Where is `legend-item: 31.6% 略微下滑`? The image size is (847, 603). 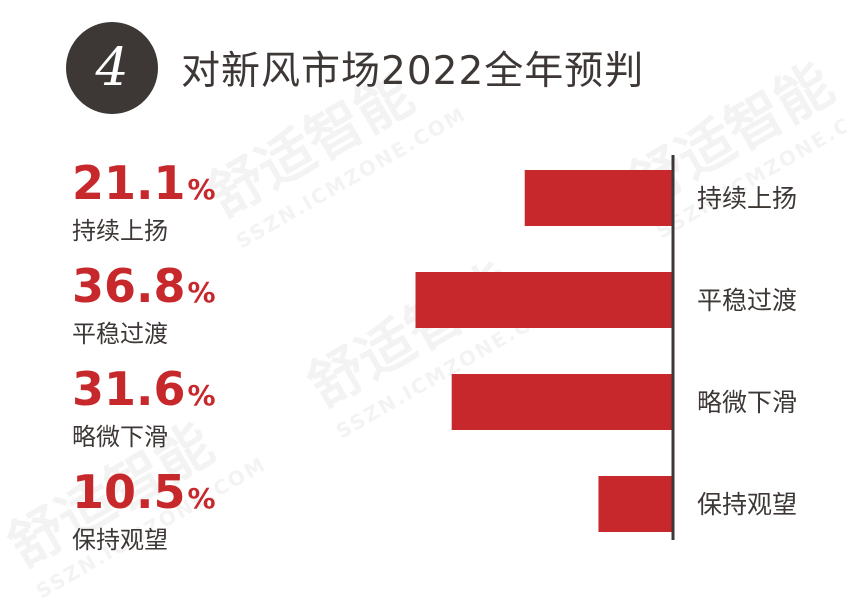 legend-item: 31.6% 略微下滑 is located at coordinates (192, 415).